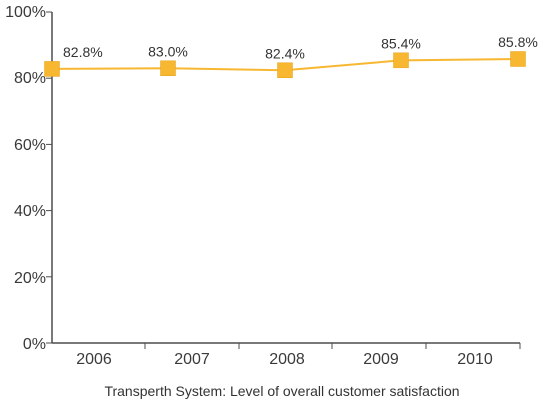  Describe the element at coordinates (83, 52) in the screenshot. I see `data-label-2006: 82.8%` at that location.